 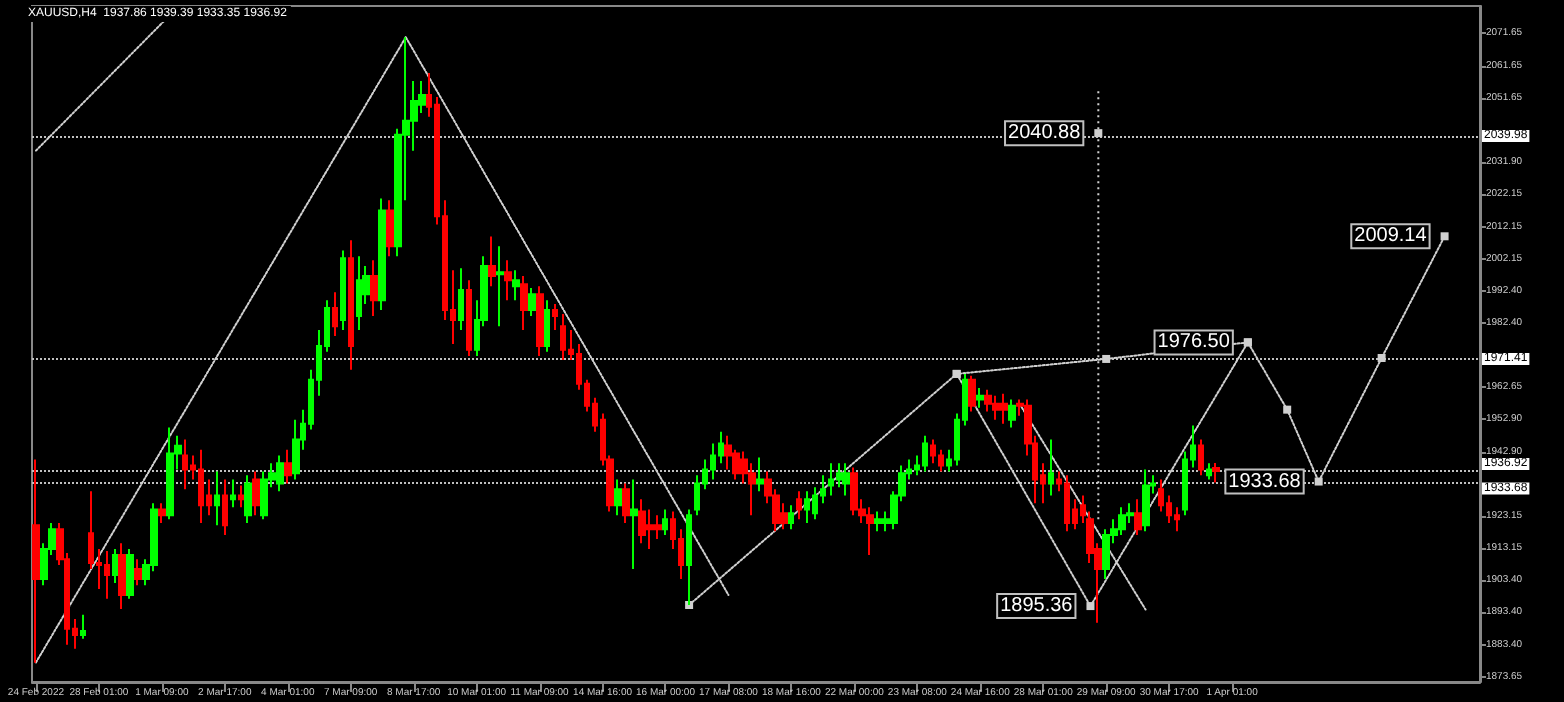 I want to click on data-label: 1895.36, so click(x=1037, y=606).